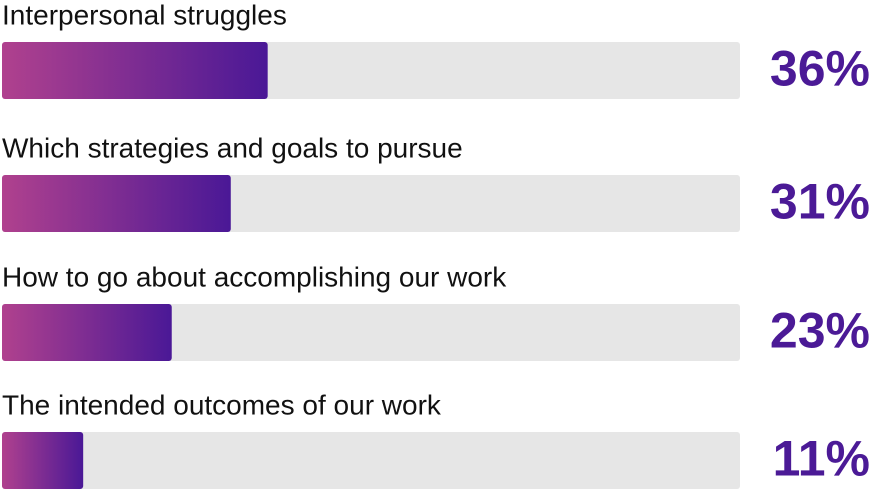  I want to click on category-label: Interpersonal struggles, so click(144, 15).